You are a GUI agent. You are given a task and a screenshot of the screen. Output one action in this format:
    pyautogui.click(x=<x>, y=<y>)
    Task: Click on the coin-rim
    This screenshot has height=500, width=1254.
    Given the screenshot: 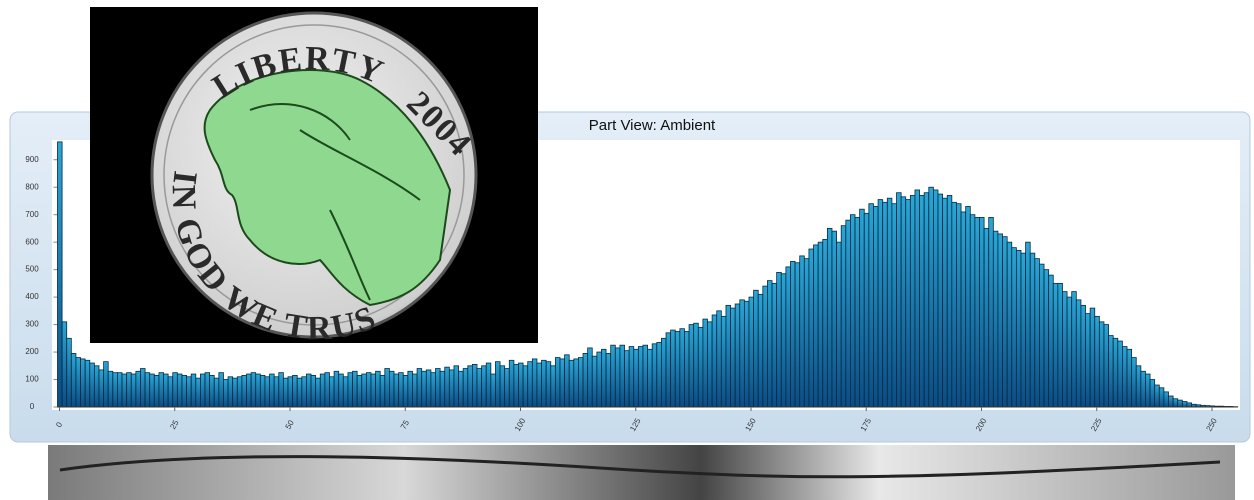 What is the action you would take?
    pyautogui.click(x=314, y=175)
    